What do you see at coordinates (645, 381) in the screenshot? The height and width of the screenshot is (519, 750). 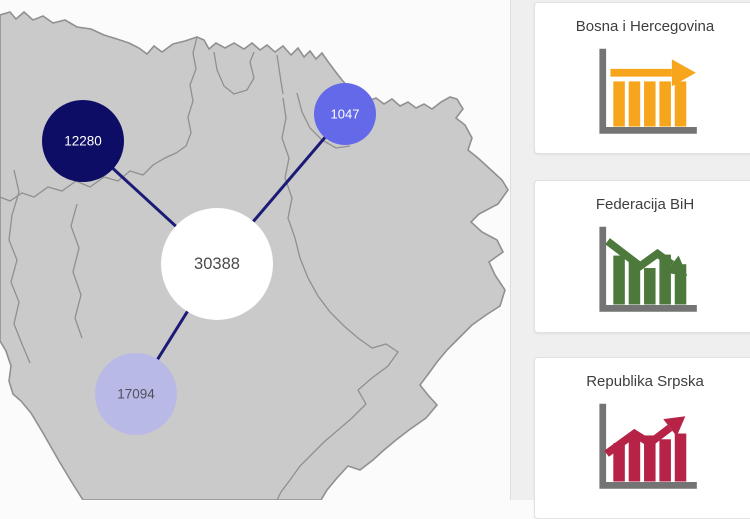 I see `card-title: Republika Srpska` at bounding box center [645, 381].